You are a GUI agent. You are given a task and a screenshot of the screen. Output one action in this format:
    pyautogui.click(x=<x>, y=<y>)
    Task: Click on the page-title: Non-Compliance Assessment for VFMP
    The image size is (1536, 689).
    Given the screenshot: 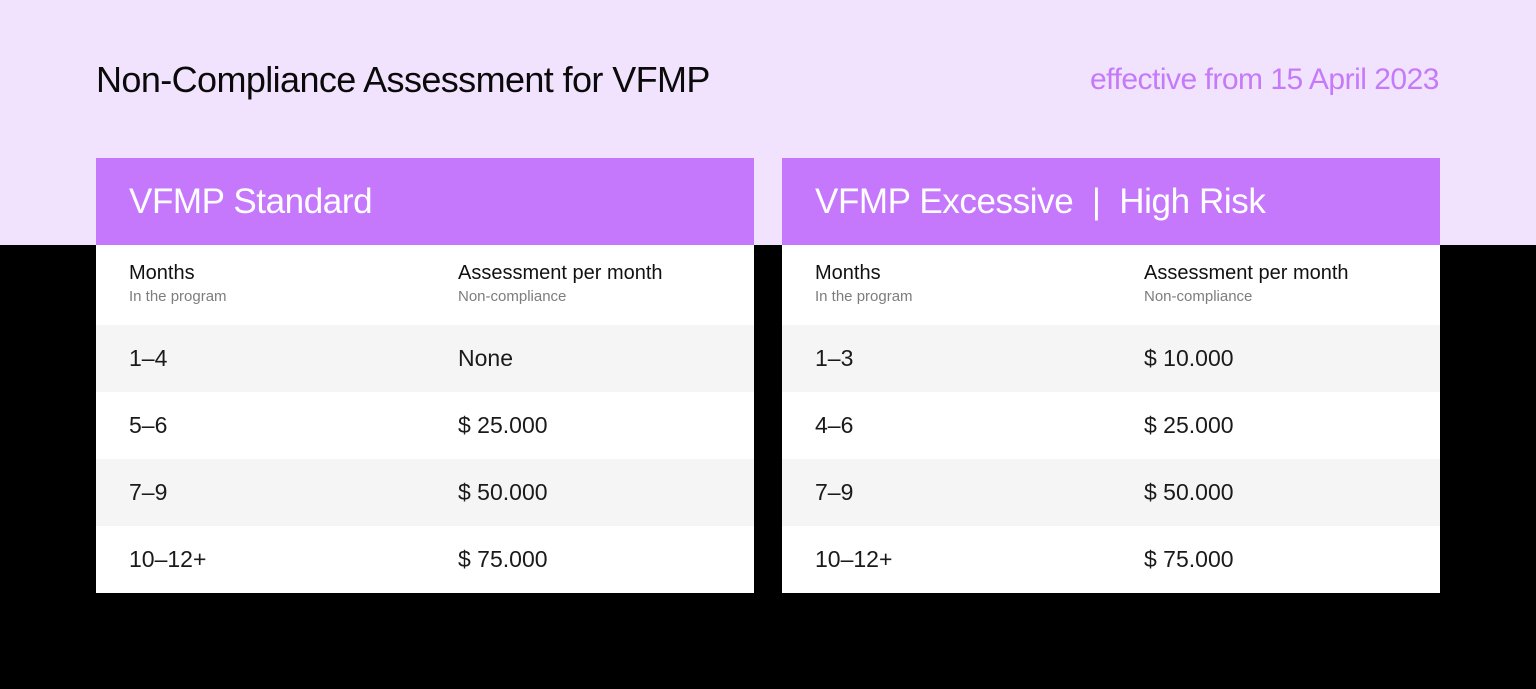 What is the action you would take?
    pyautogui.click(x=403, y=79)
    